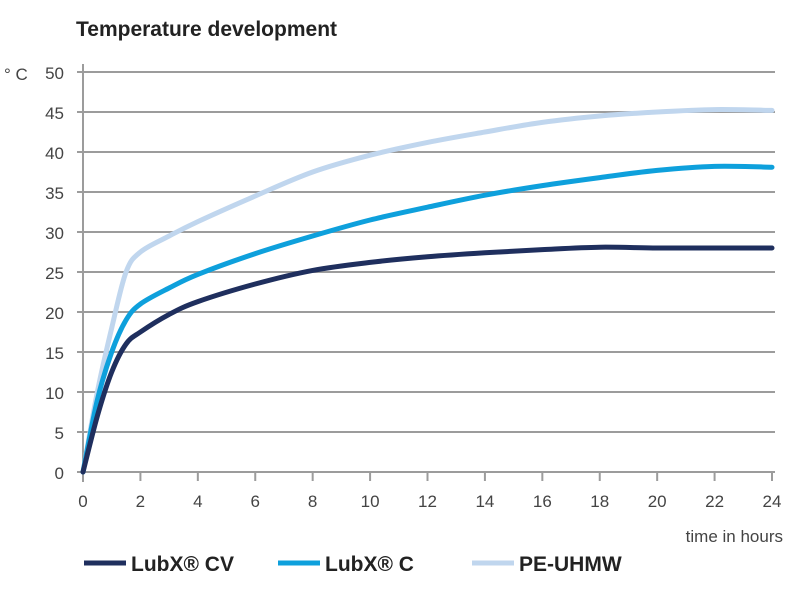 The height and width of the screenshot is (600, 800). Describe the element at coordinates (54, 313) in the screenshot. I see `y-tick-label: 20` at that location.